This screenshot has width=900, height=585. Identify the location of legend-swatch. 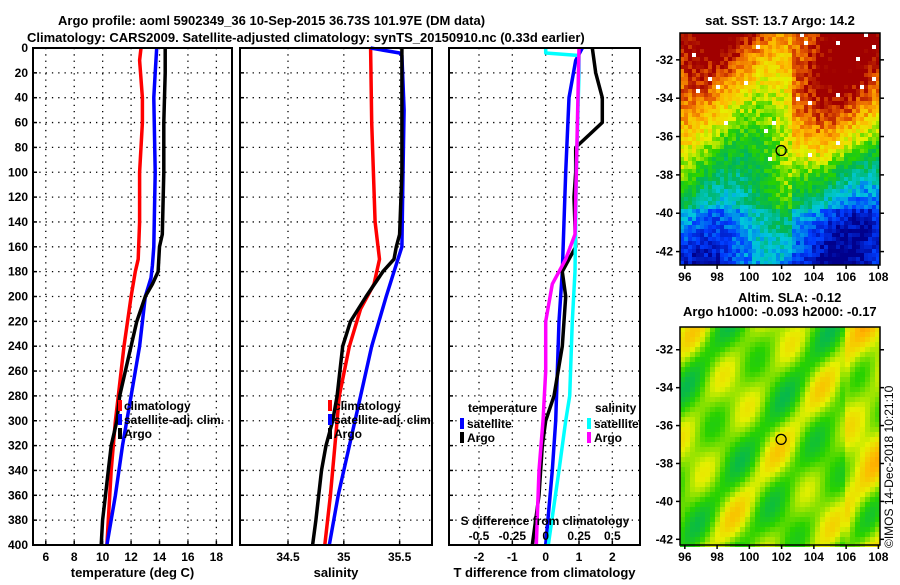
(589, 423).